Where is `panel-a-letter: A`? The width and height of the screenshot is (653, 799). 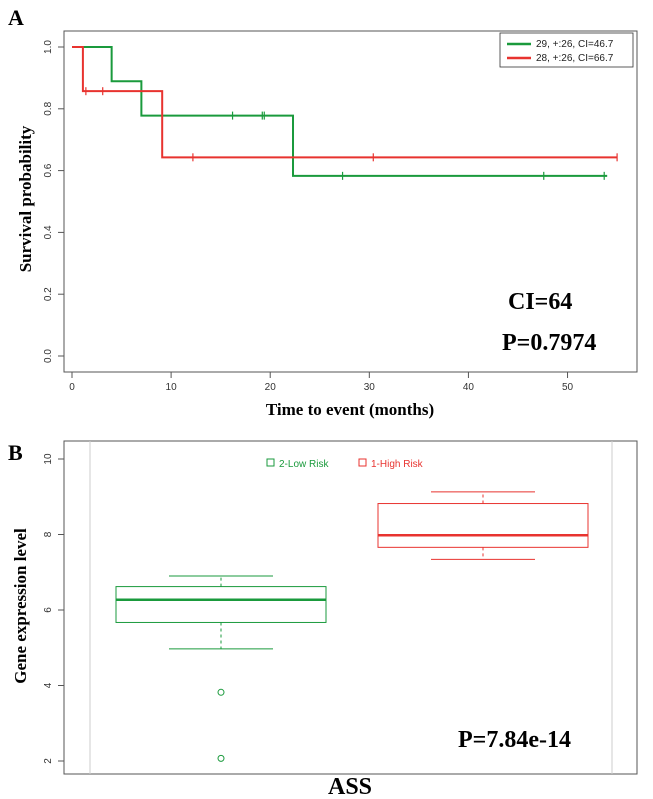 panel-a-letter: A is located at coordinates (16, 17).